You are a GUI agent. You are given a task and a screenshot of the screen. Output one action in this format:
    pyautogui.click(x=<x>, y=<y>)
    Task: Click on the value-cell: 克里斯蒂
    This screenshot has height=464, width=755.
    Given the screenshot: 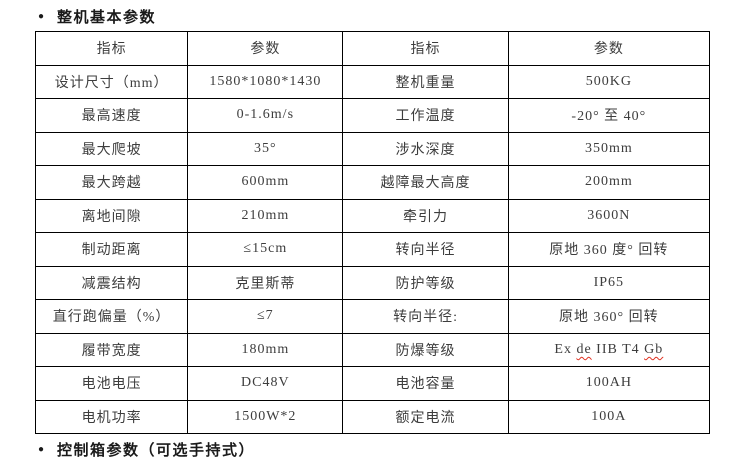 What is the action you would take?
    pyautogui.click(x=265, y=282)
    